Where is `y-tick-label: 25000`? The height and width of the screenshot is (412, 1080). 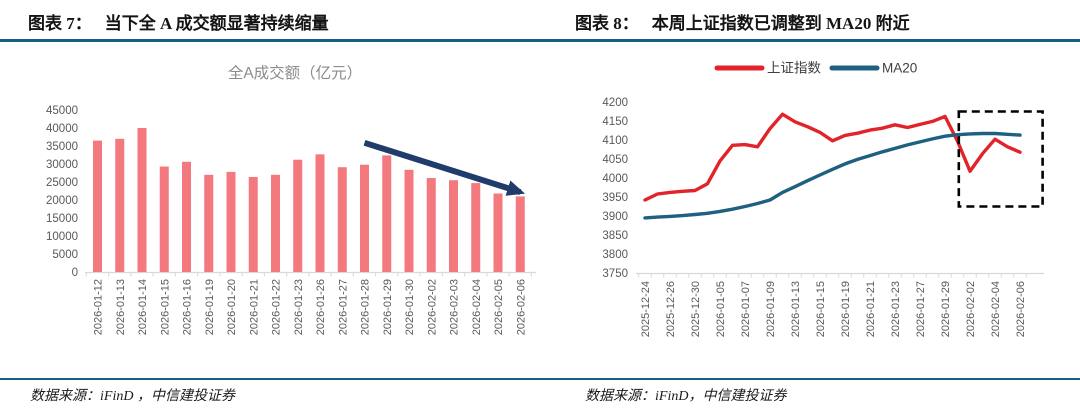 y-tick-label: 25000 is located at coordinates (62, 183).